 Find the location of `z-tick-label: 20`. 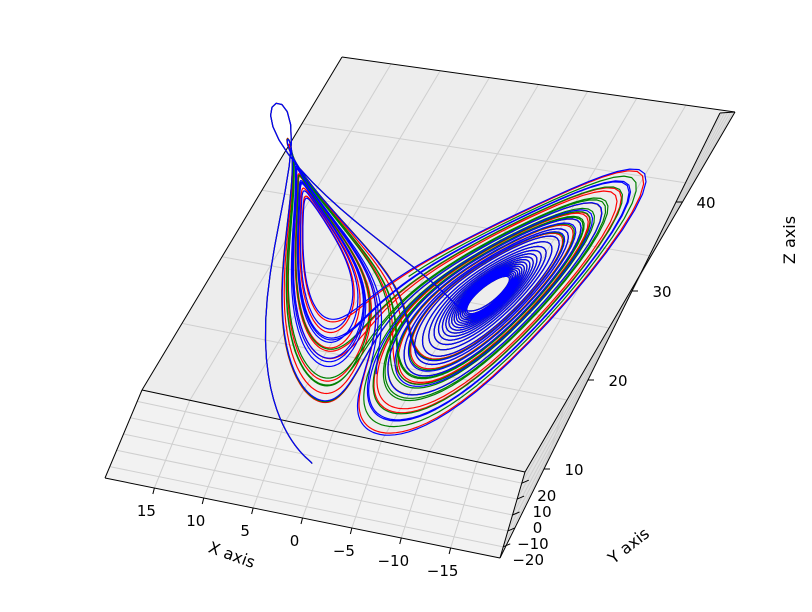

z-tick-label: 20 is located at coordinates (617, 381).